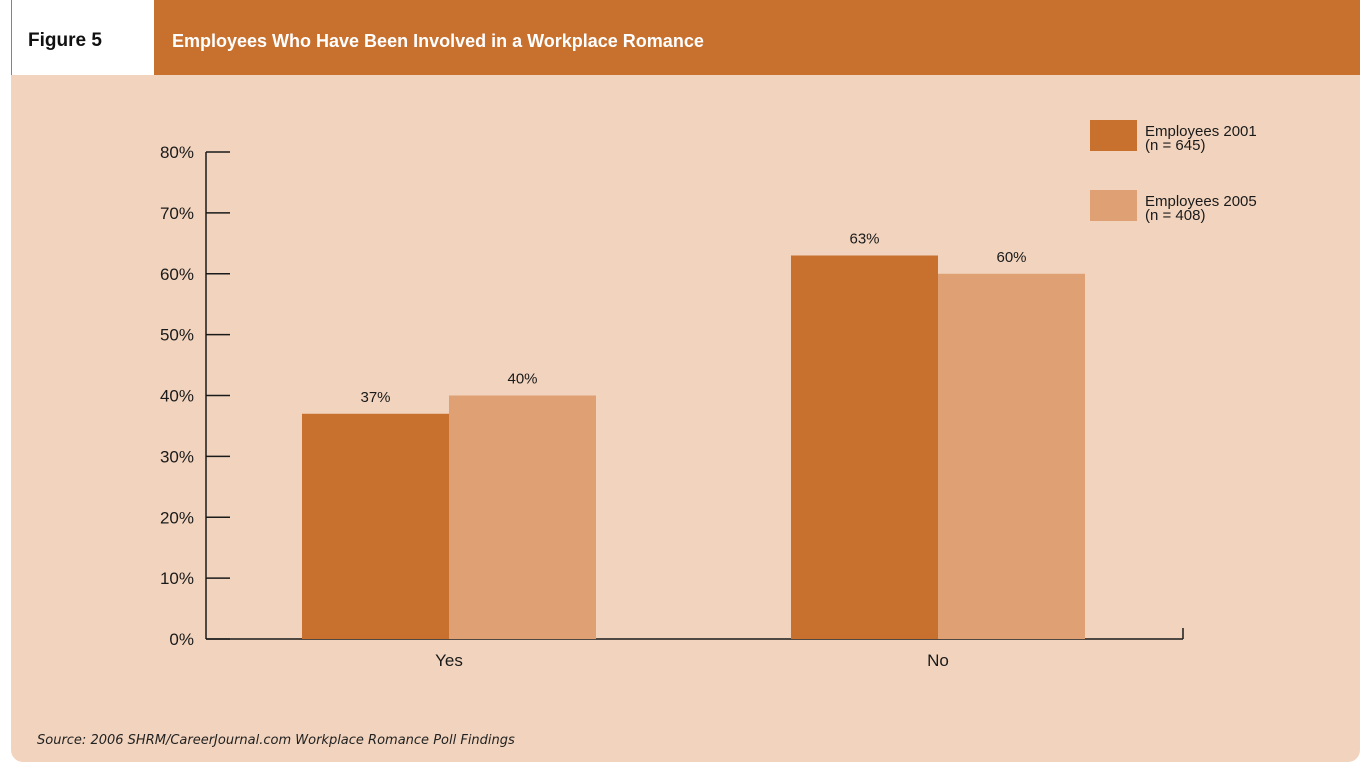  Describe the element at coordinates (177, 396) in the screenshot. I see `y-tick-label: 40%` at that location.